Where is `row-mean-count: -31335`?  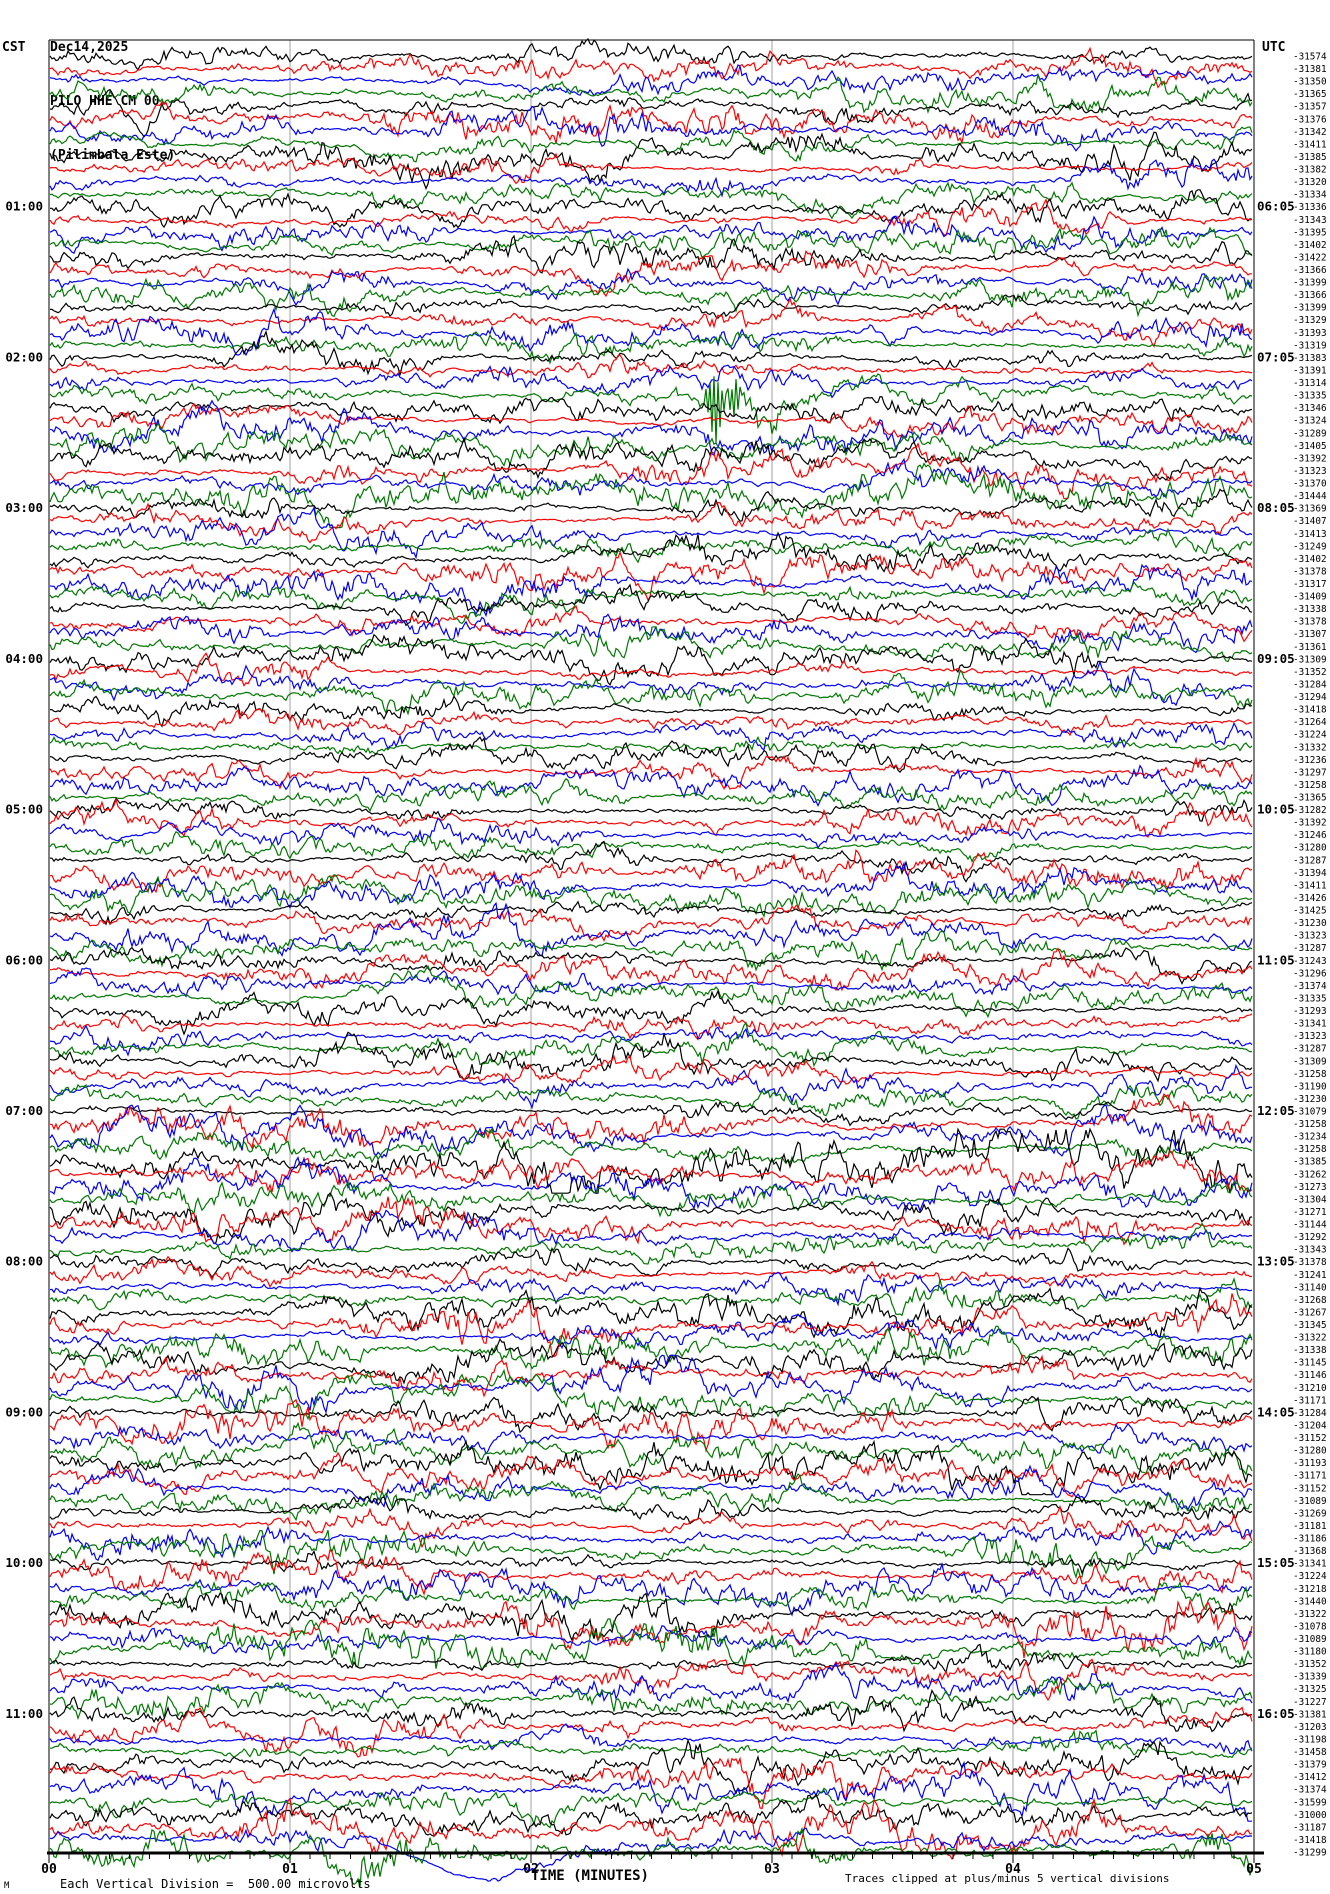 row-mean-count: -31335 is located at coordinates (1310, 999).